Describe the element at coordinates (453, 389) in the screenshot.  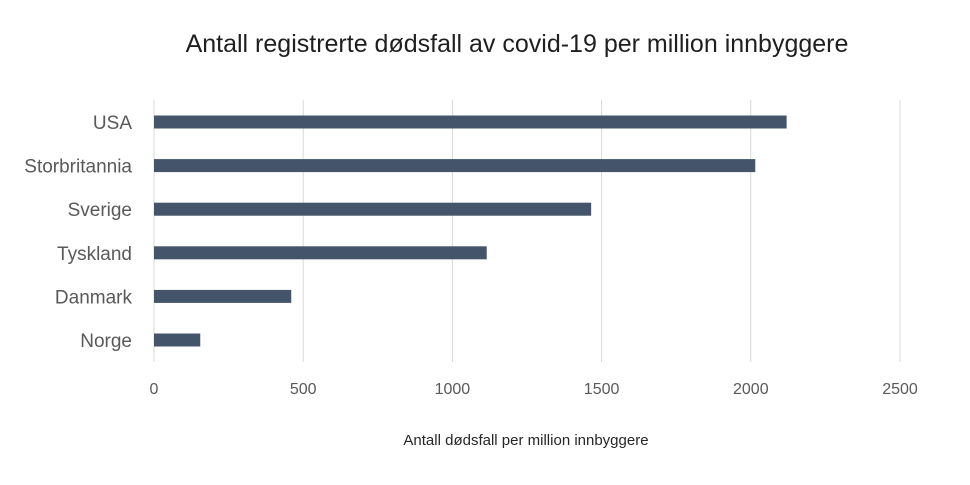
I see `x-tick-label-1000: 1000` at that location.